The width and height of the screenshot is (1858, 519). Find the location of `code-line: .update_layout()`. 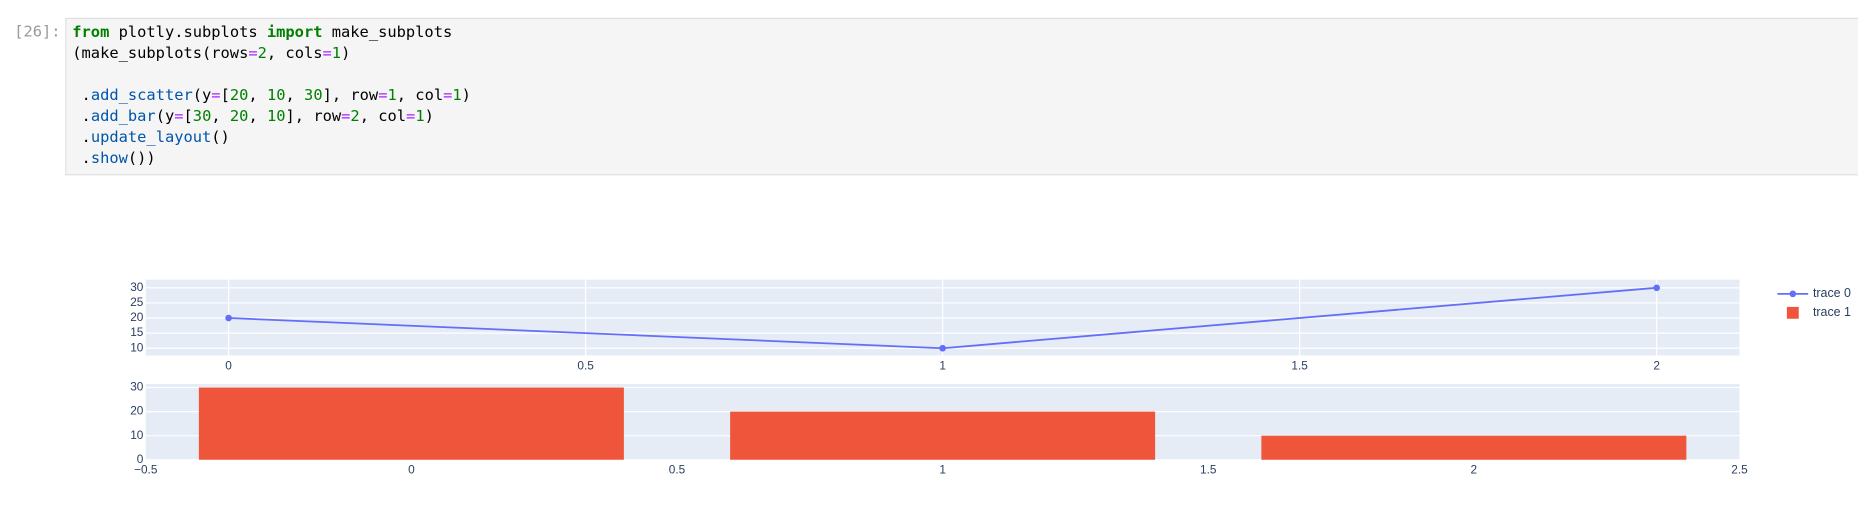

code-line: .update_layout() is located at coordinates (151, 136).